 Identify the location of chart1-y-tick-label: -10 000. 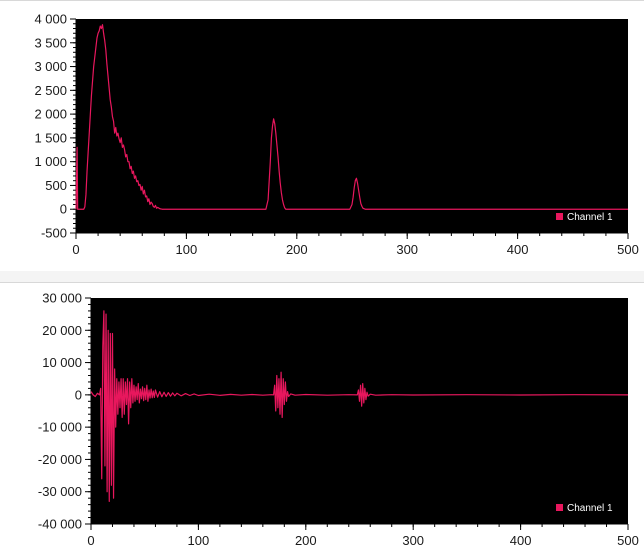
(60, 427).